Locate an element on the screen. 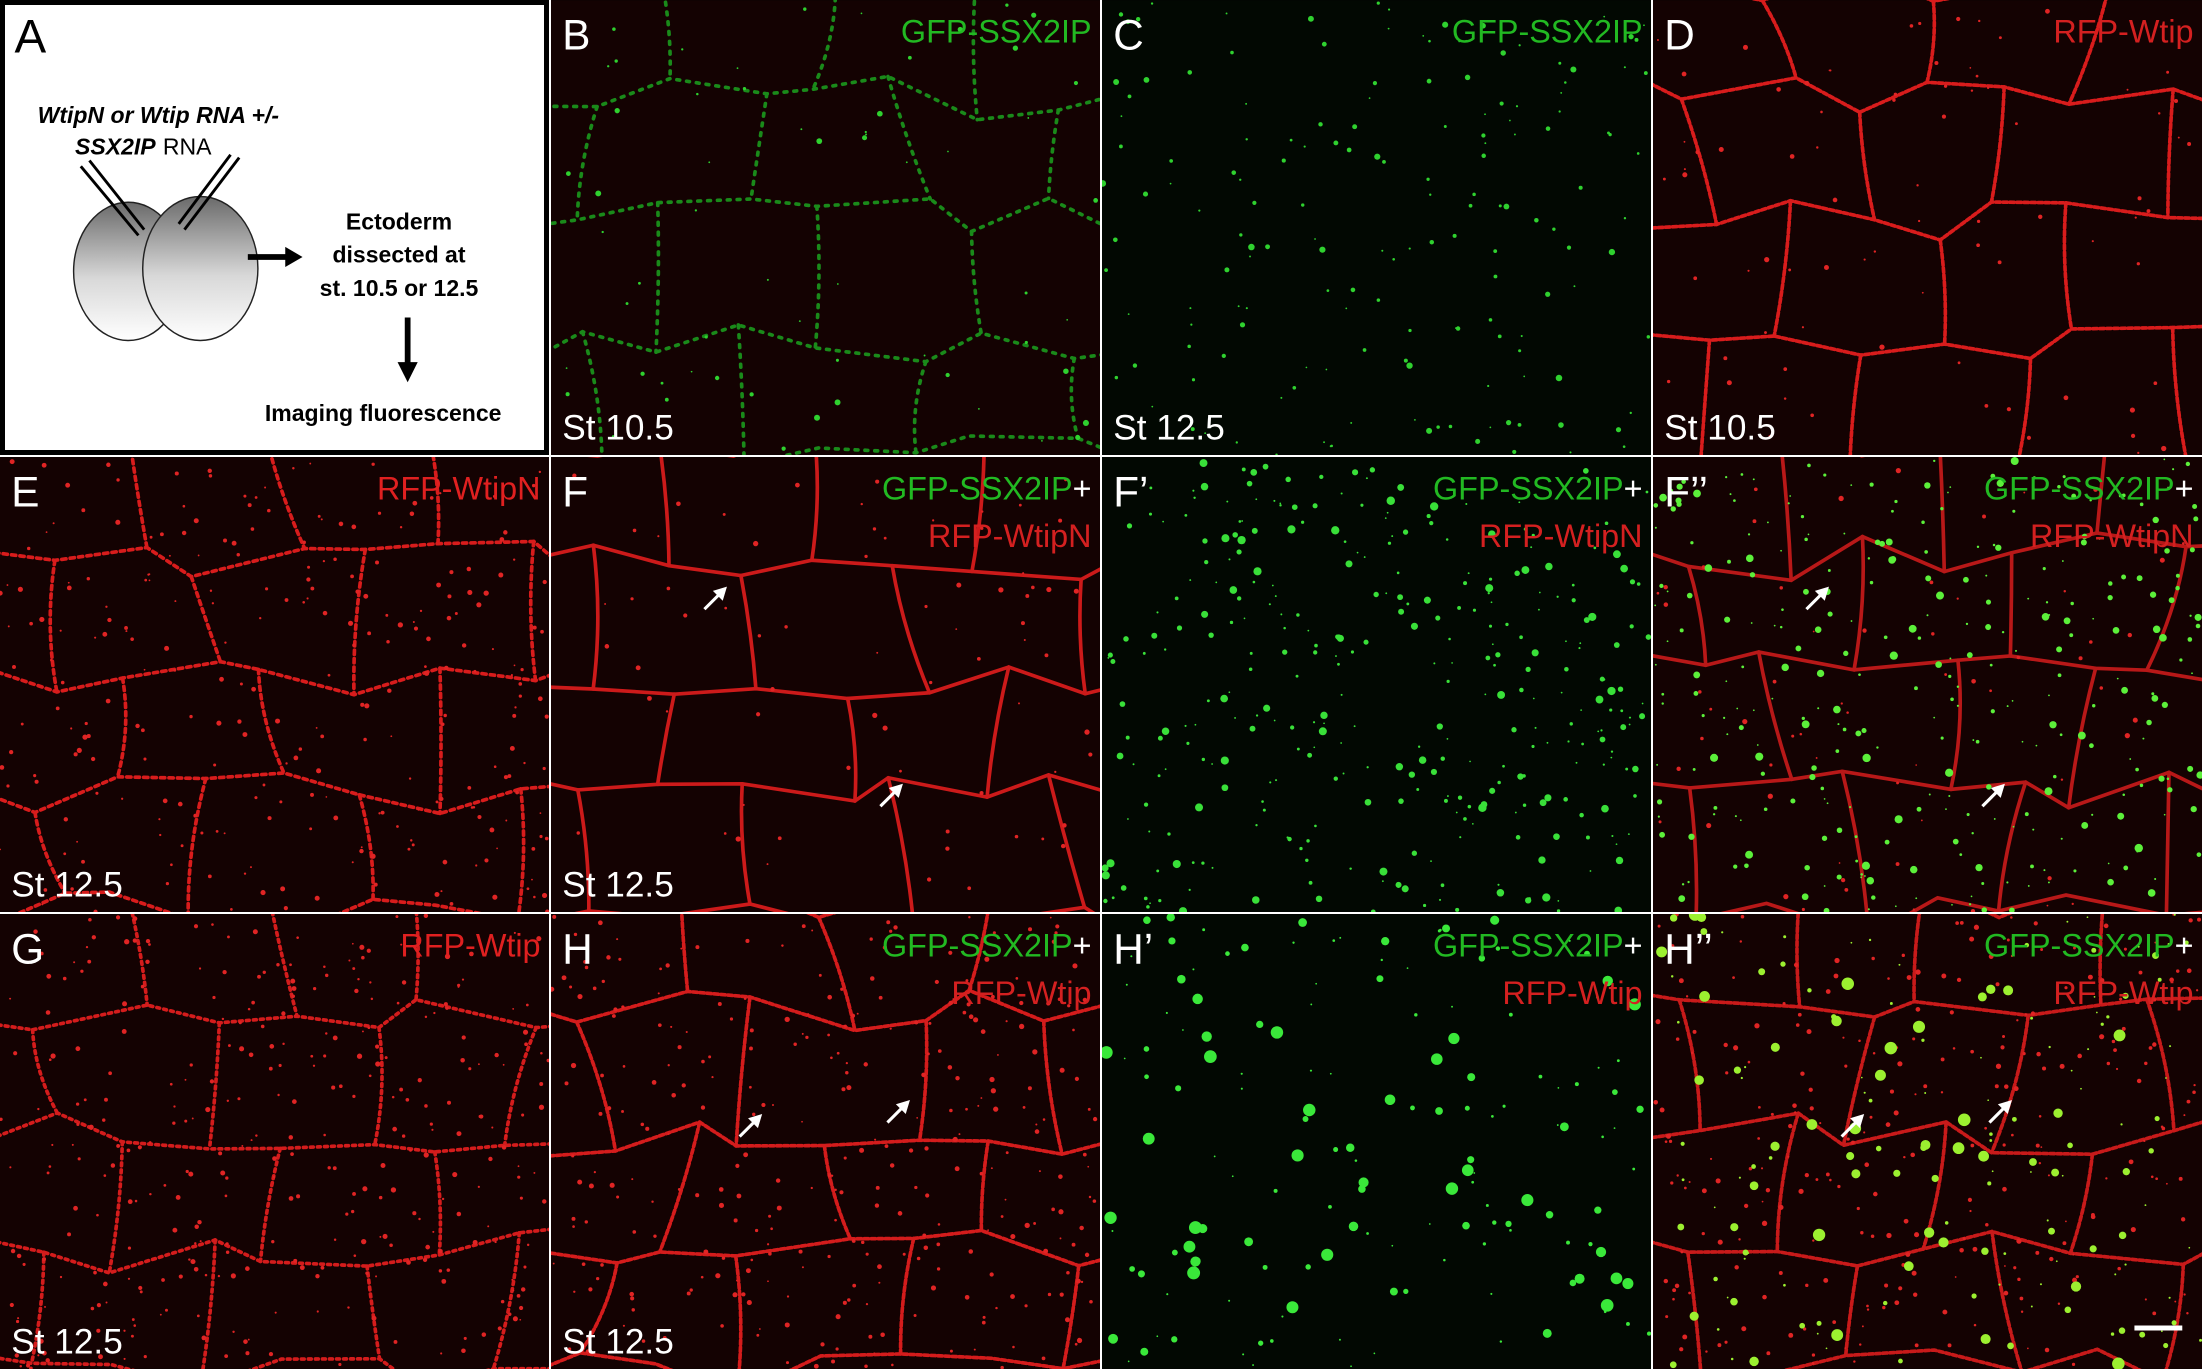  panel-label: G is located at coordinates (27, 948).